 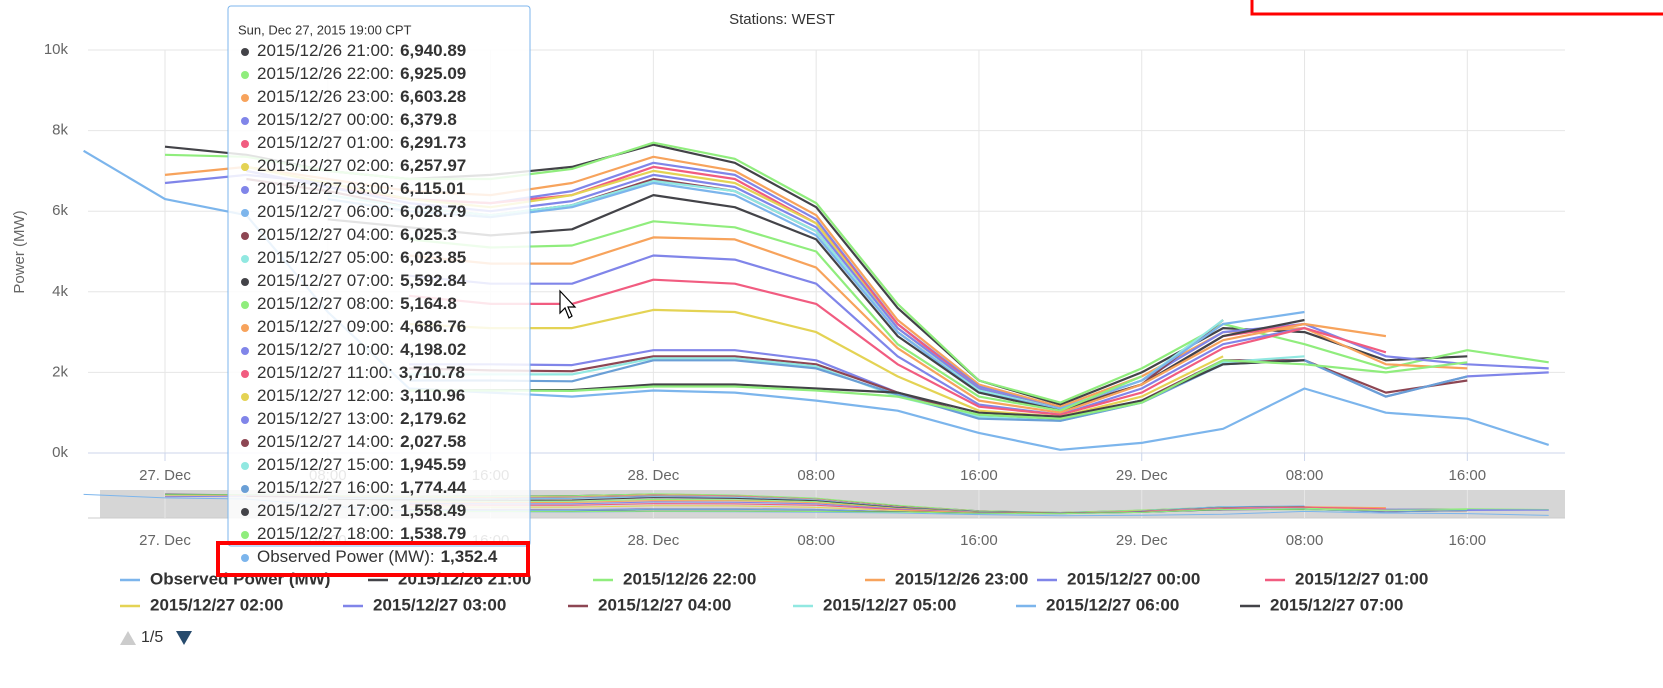 I want to click on pager-up, so click(x=128, y=638).